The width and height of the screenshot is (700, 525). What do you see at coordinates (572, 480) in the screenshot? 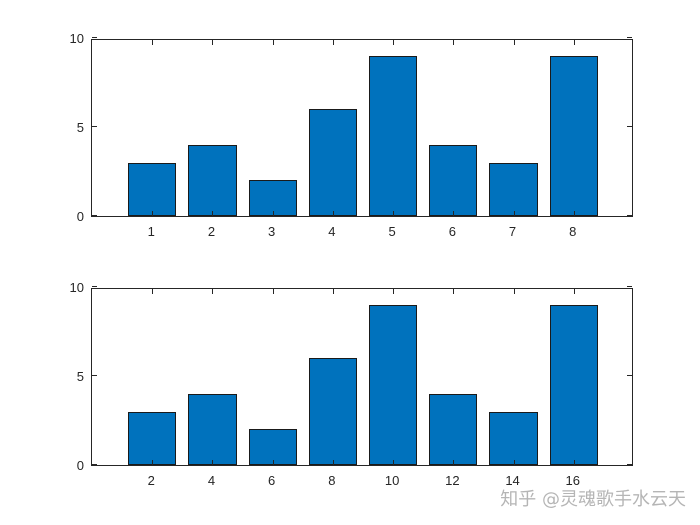
I see `x-tick-label: 16` at bounding box center [572, 480].